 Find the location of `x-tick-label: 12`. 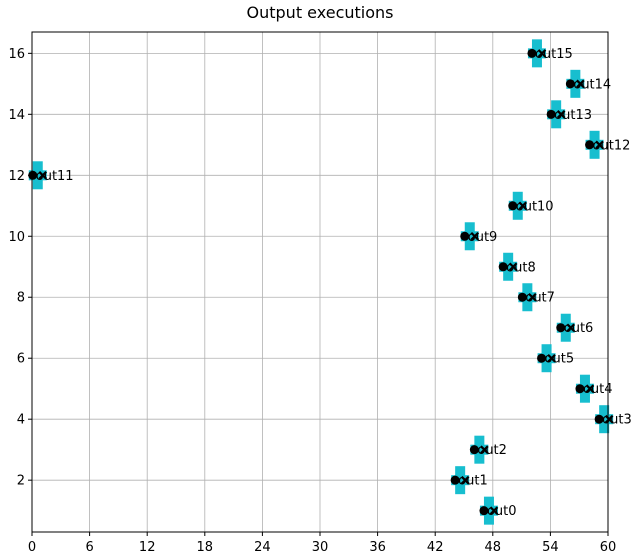

x-tick-label: 12 is located at coordinates (147, 547).